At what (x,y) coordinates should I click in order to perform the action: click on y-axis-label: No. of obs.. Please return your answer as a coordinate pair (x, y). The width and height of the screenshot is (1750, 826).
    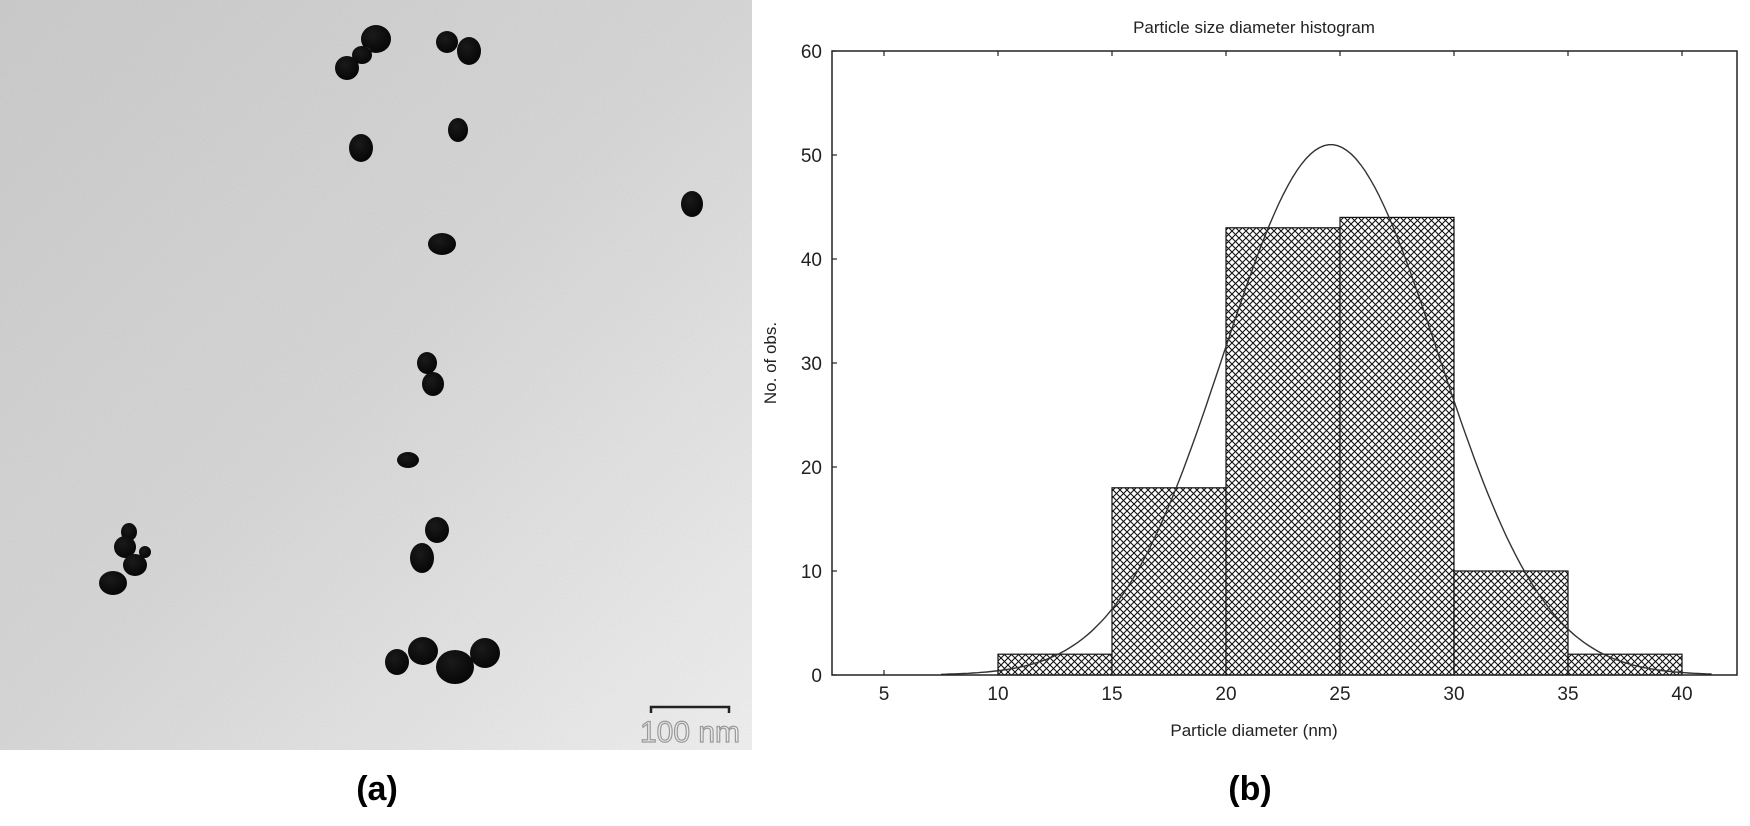
    Looking at the image, I should click on (770, 363).